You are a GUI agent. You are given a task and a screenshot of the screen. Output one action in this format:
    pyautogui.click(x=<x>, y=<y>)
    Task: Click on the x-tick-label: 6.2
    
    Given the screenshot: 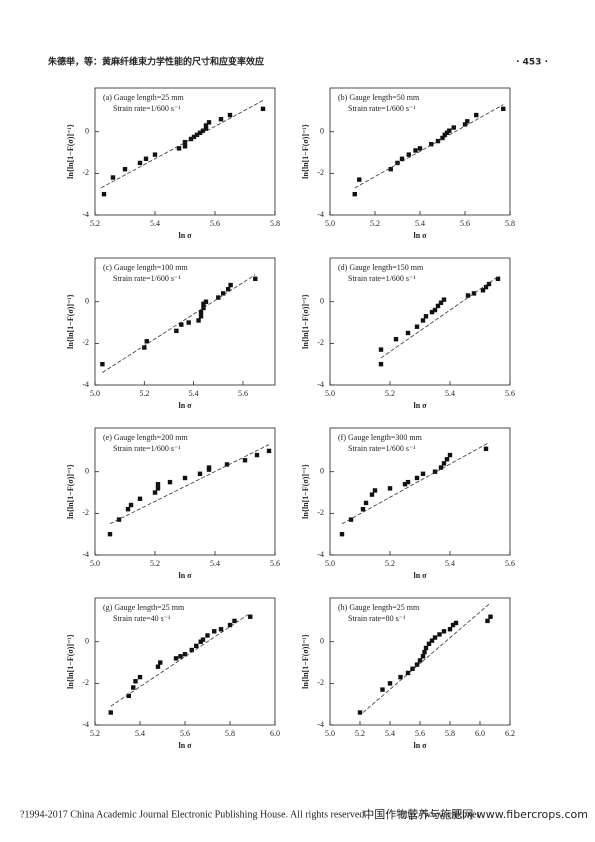 What is the action you would take?
    pyautogui.click(x=510, y=733)
    